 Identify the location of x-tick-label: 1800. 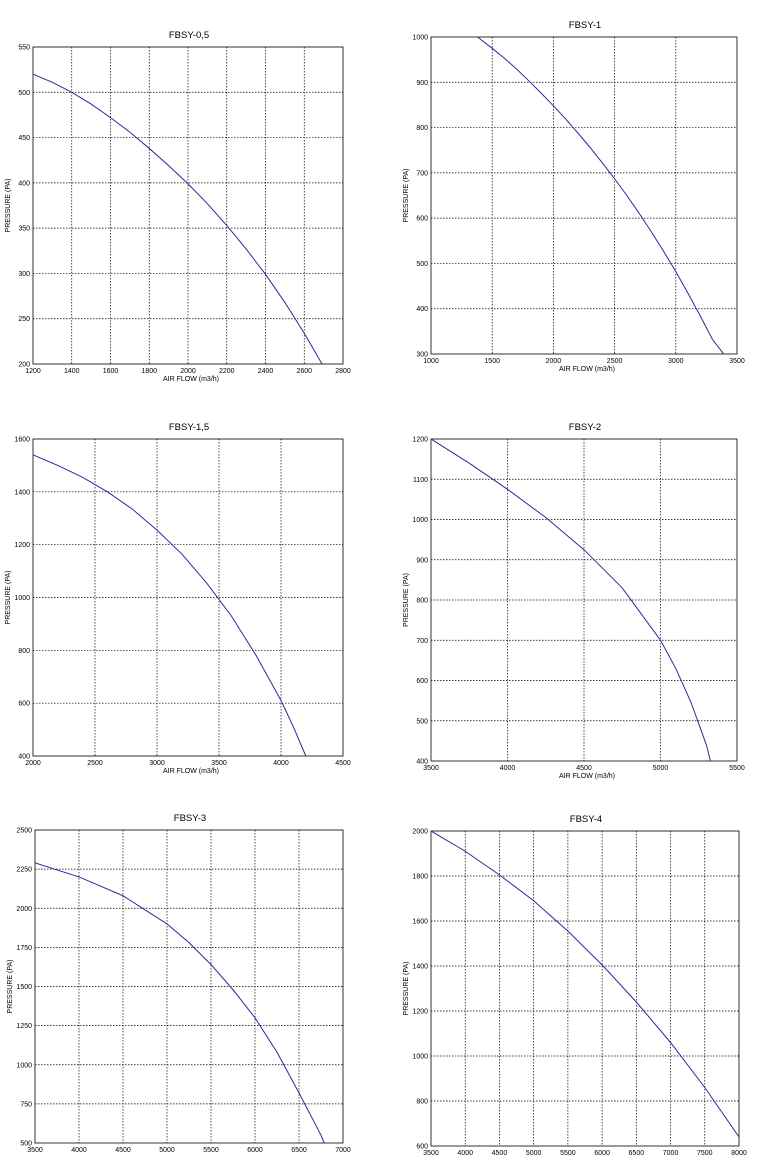
(149, 371).